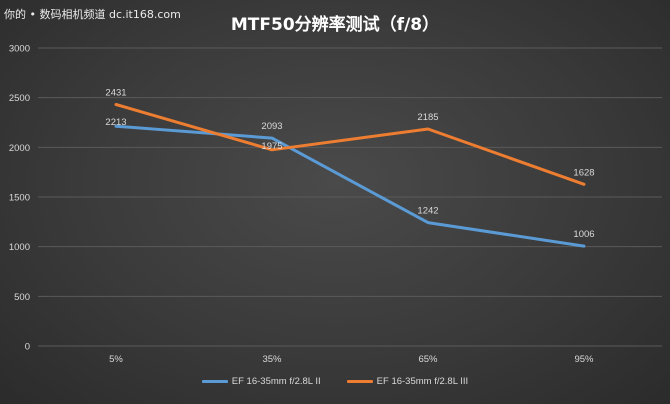 The width and height of the screenshot is (670, 404). Describe the element at coordinates (115, 93) in the screenshot. I see `data-label: 2431` at that location.